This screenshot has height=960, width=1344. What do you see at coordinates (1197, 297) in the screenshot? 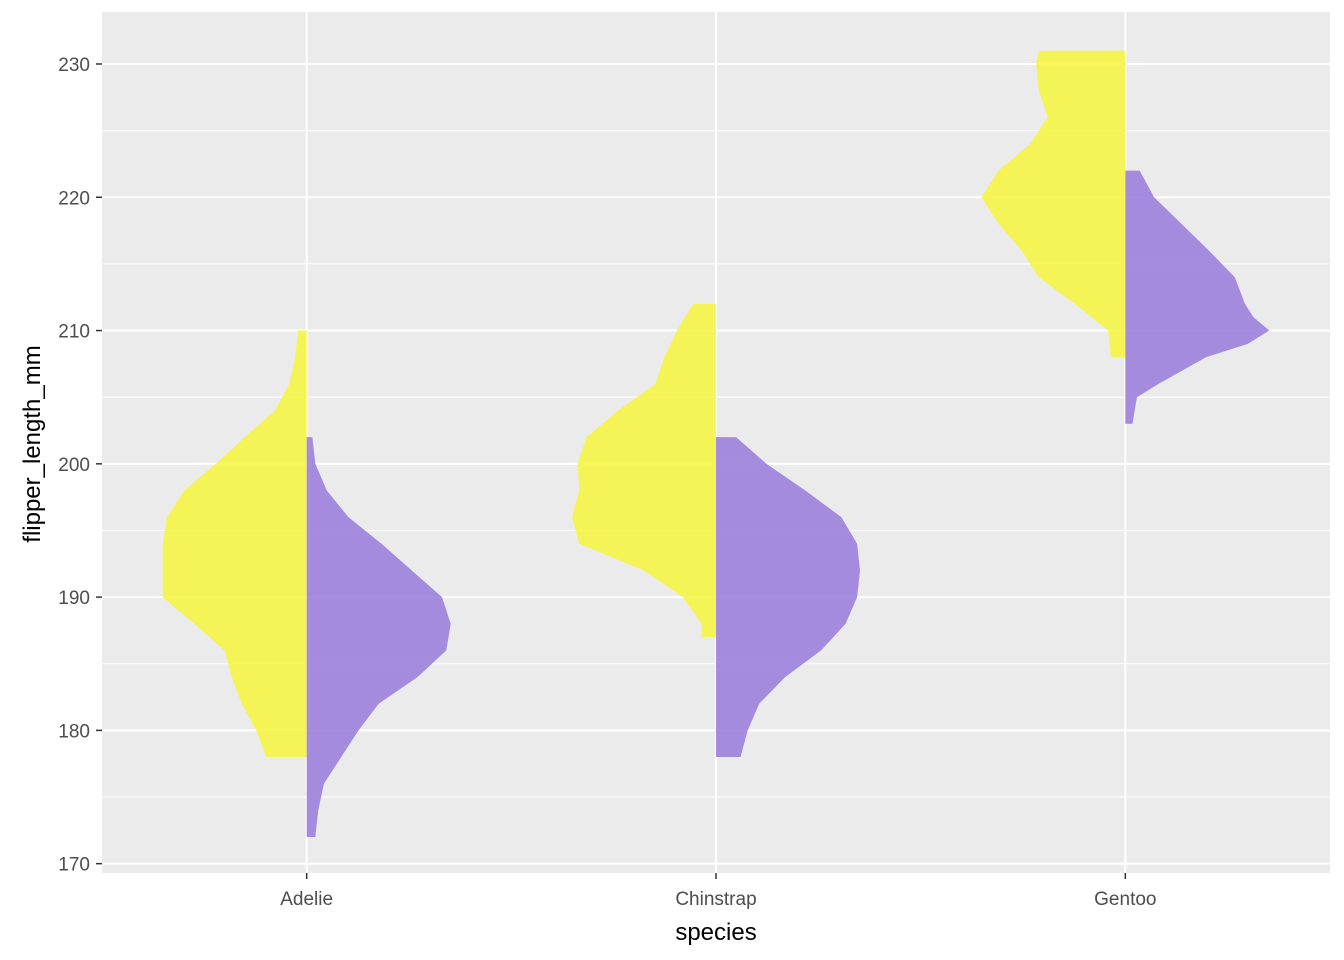
I see `violin-gentoo-right` at bounding box center [1197, 297].